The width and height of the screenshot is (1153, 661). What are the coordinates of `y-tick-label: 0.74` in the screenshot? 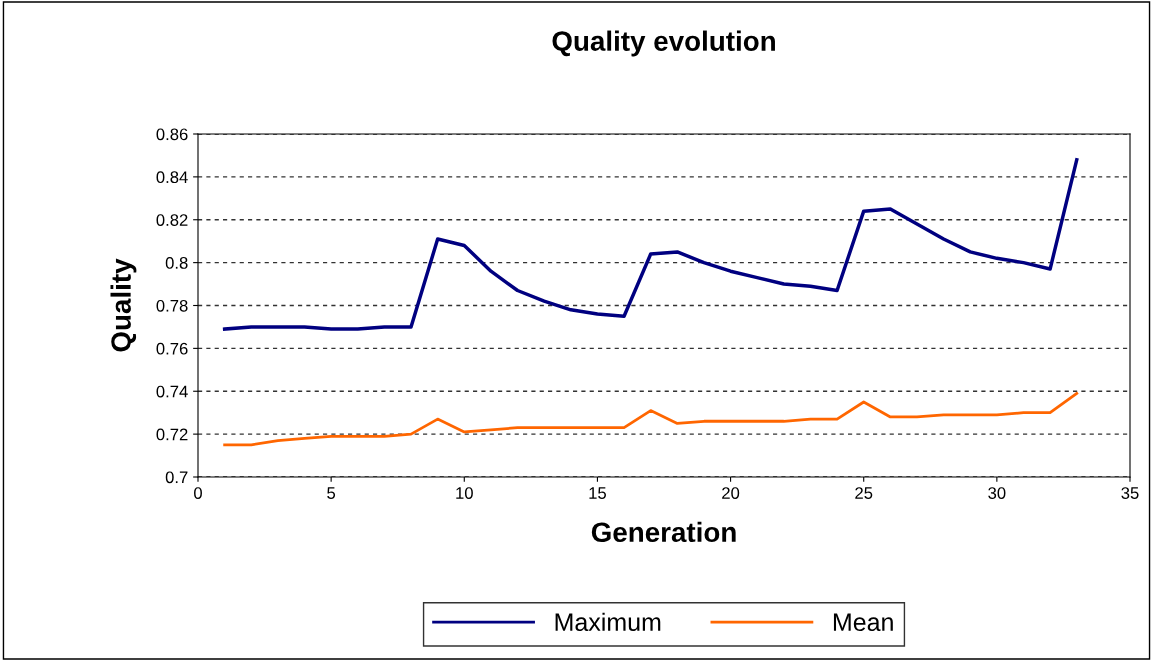 It's located at (172, 391).